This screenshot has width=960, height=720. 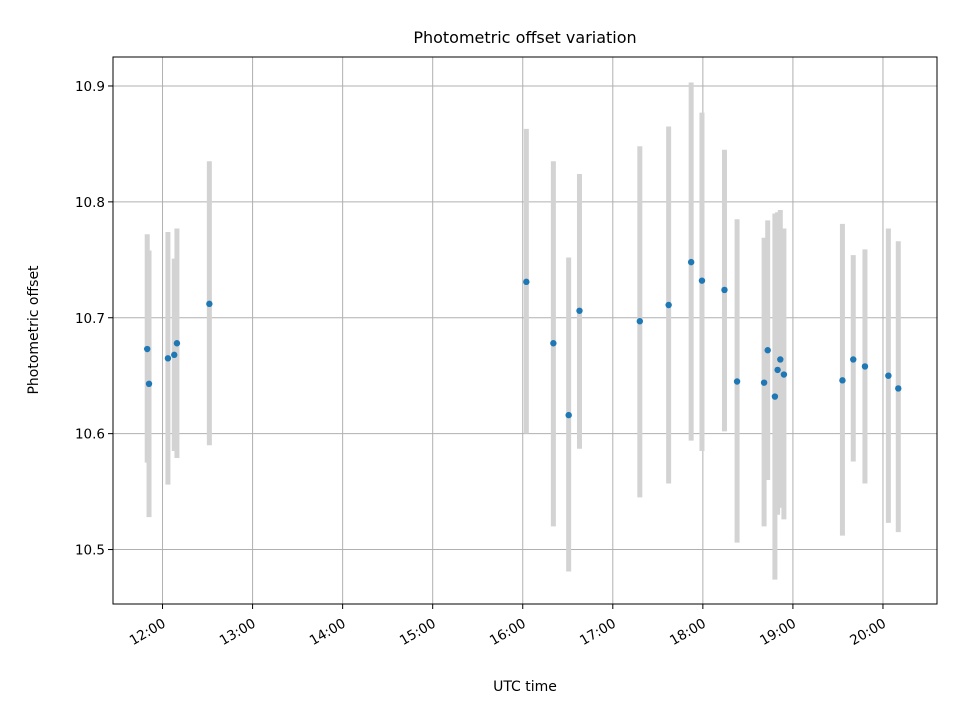 I want to click on y-axis-ticks: 10.5 10.6 10.7 10.8 10.9, so click(x=94, y=319).